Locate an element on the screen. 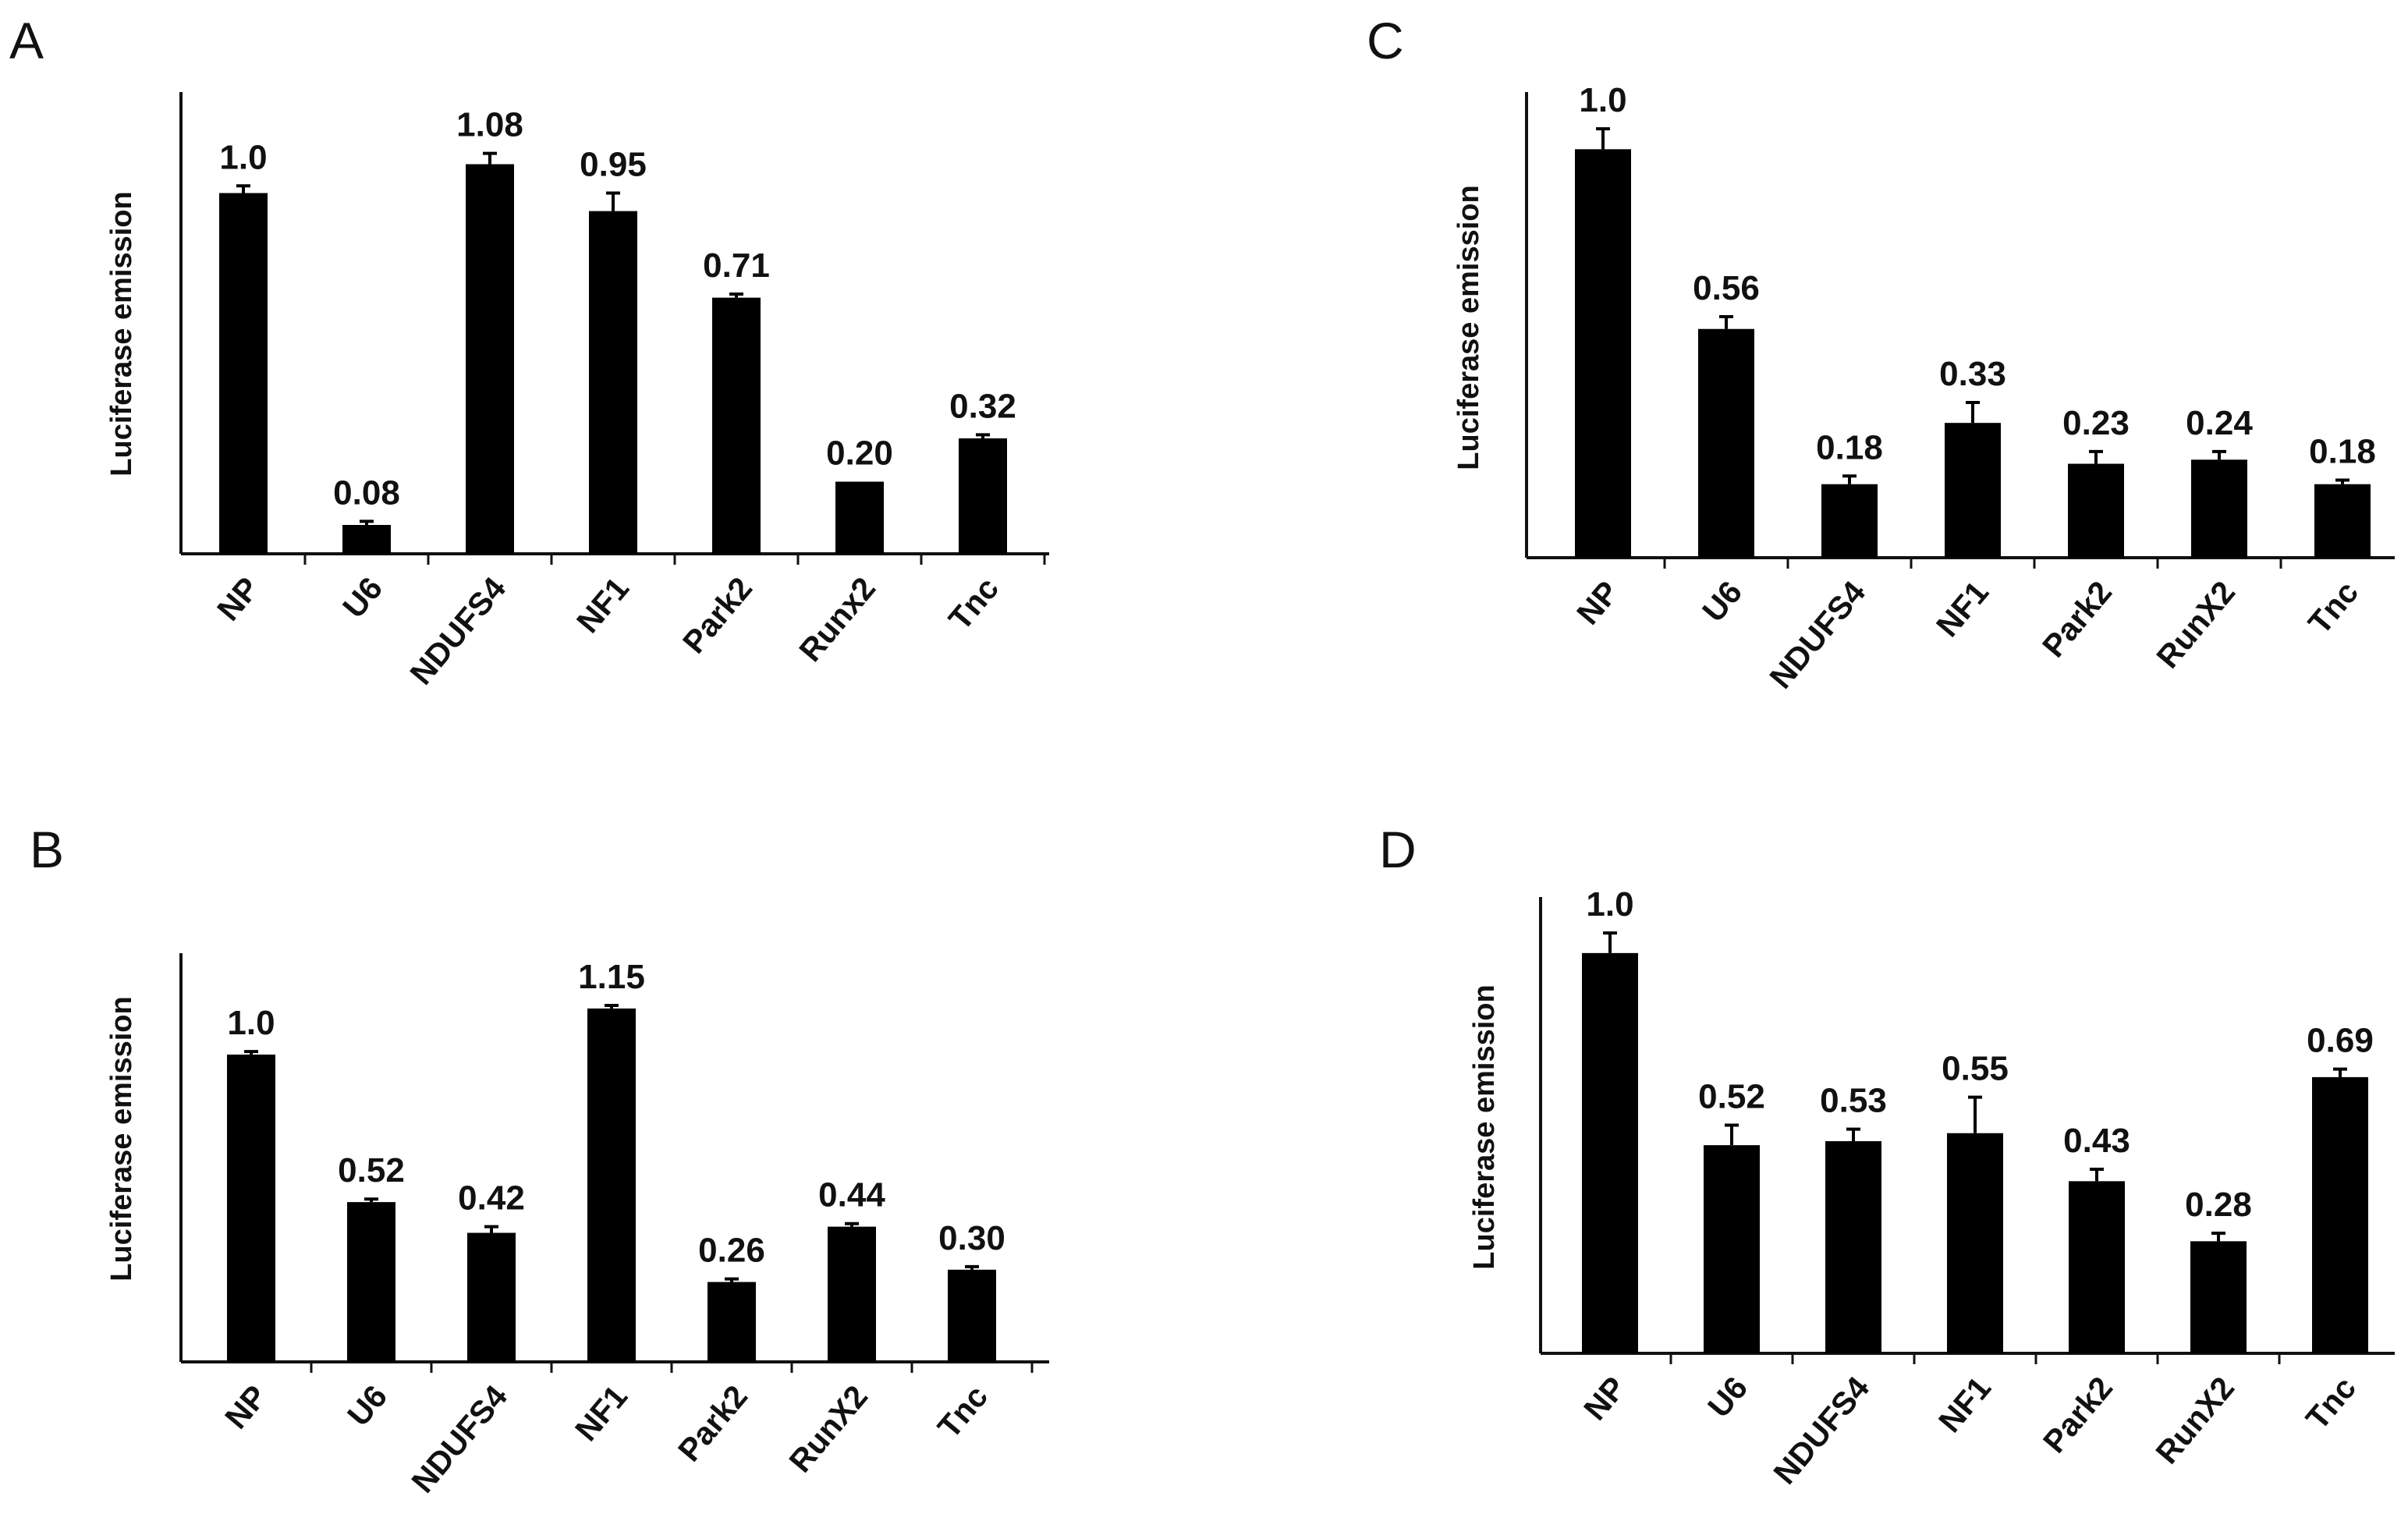 The height and width of the screenshot is (1514, 2408). panel-c-value-label-runx2: 0.24 is located at coordinates (2220, 423).